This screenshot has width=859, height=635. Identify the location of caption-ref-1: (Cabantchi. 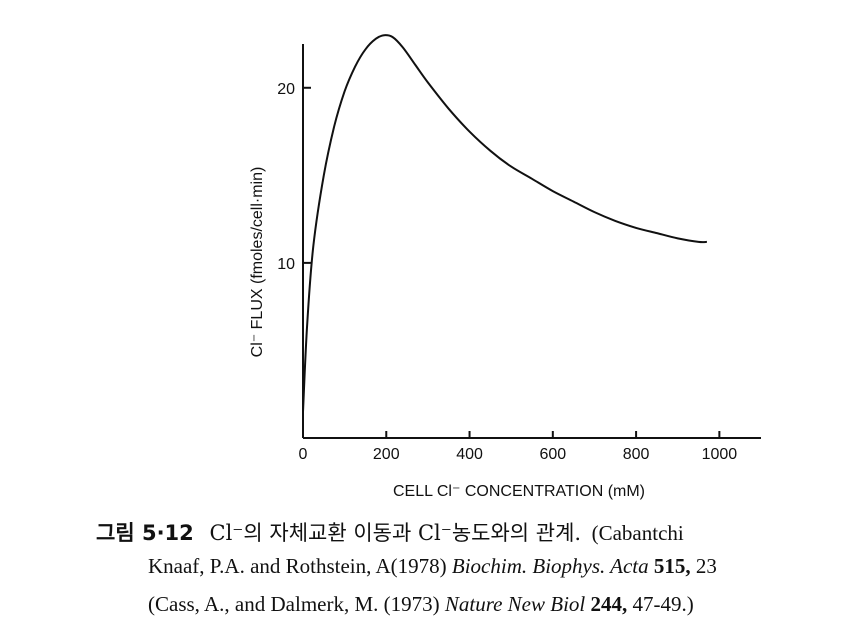
(637, 533).